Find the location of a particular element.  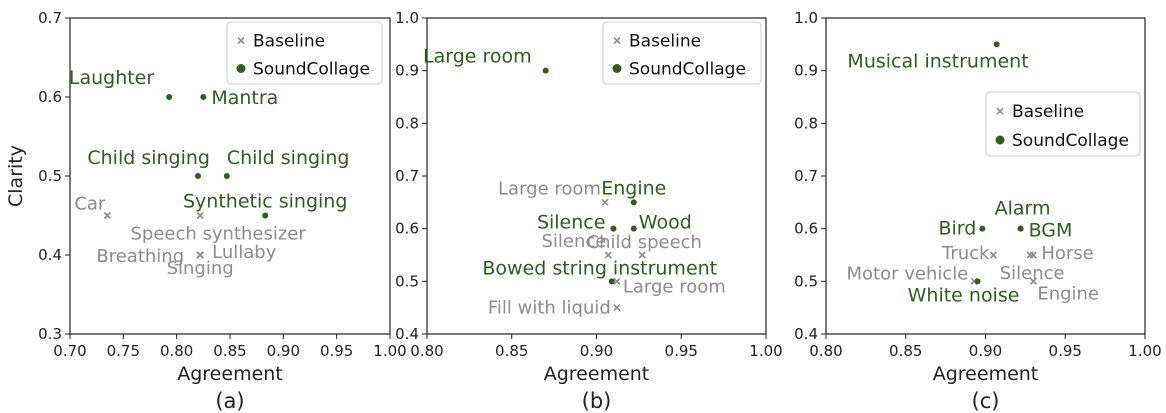

soundcollage-point-label: Engine is located at coordinates (633, 188).